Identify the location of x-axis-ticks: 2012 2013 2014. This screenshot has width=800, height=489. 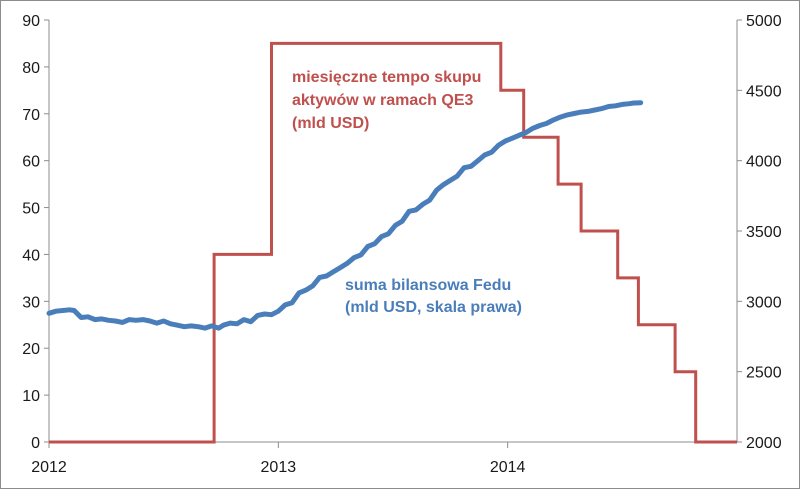
(278, 459).